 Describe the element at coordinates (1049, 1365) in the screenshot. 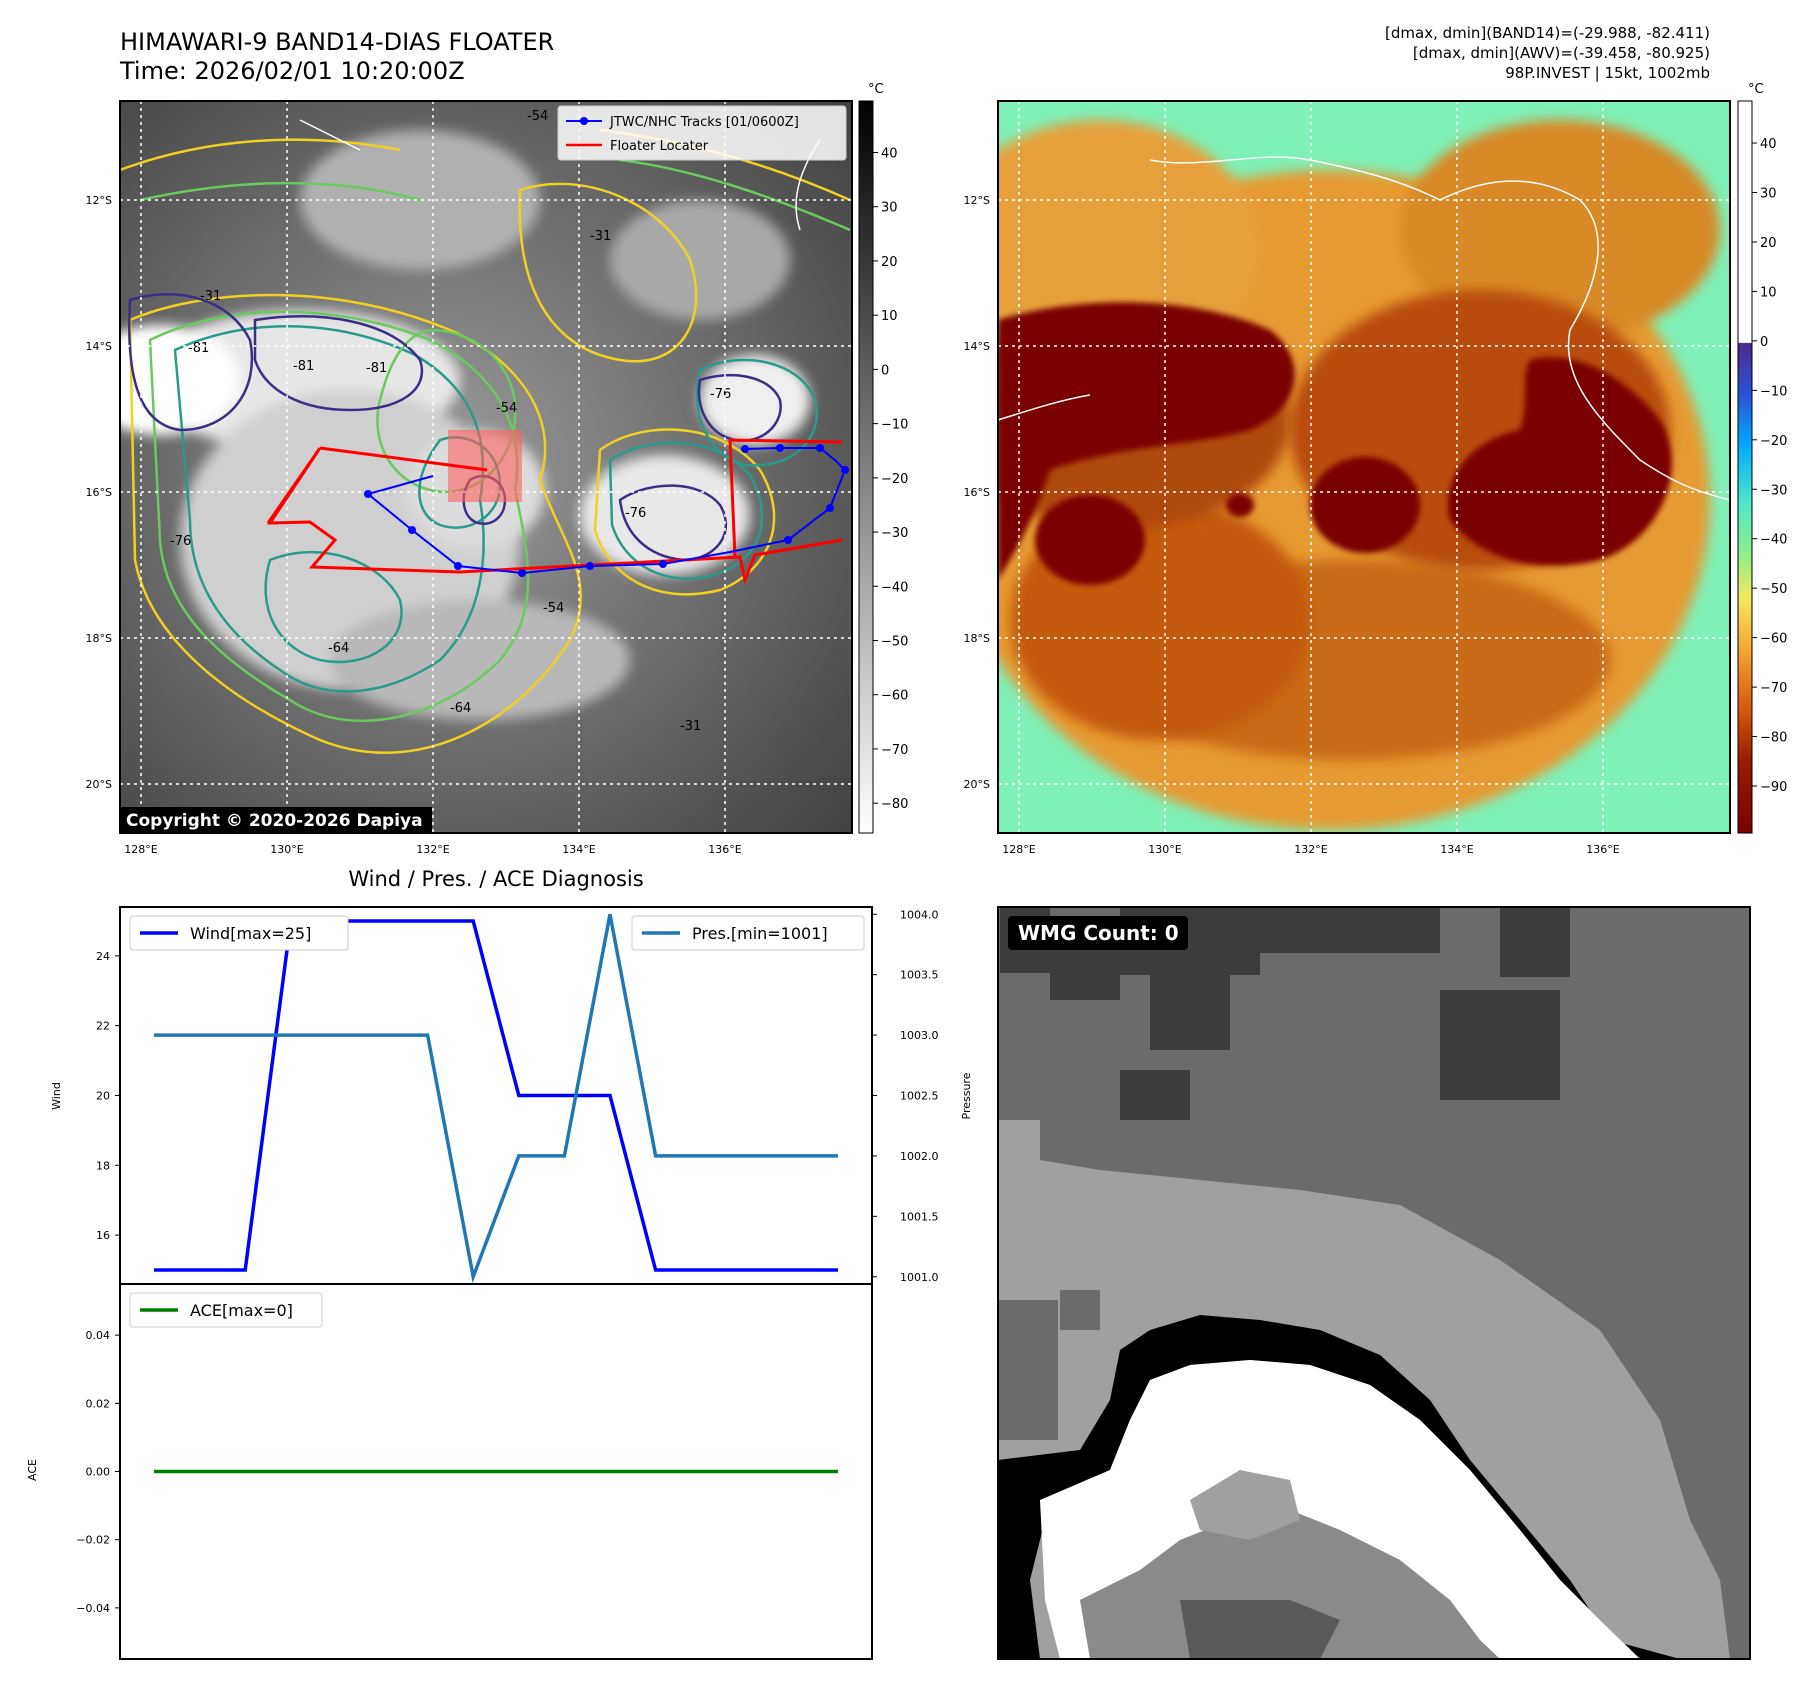

I see `wmg-lower-gray` at that location.